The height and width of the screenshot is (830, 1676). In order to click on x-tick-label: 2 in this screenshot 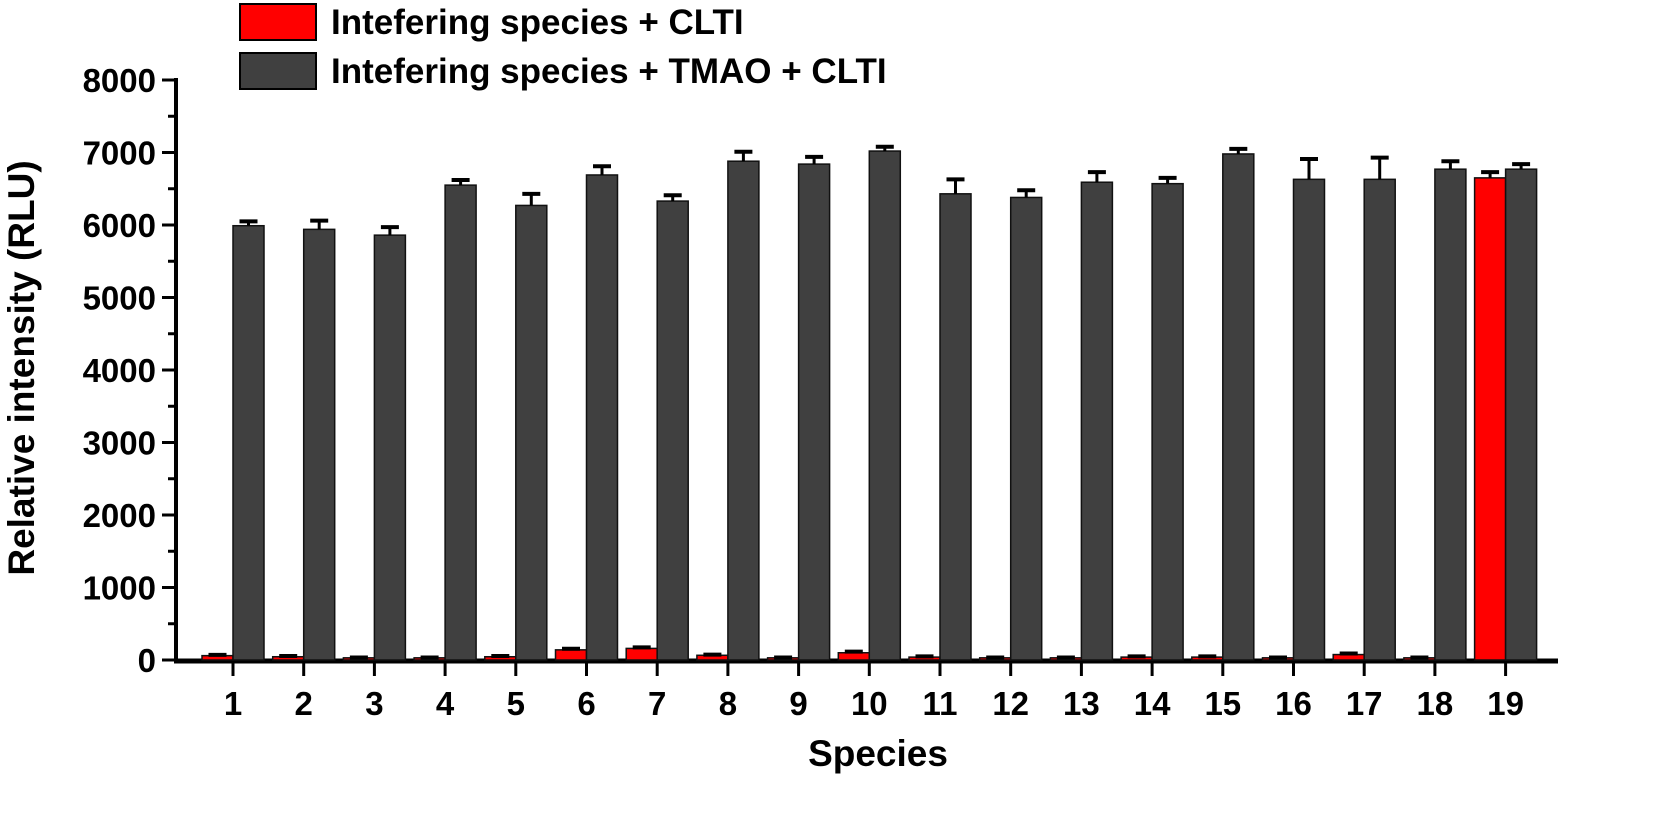, I will do `click(304, 703)`.